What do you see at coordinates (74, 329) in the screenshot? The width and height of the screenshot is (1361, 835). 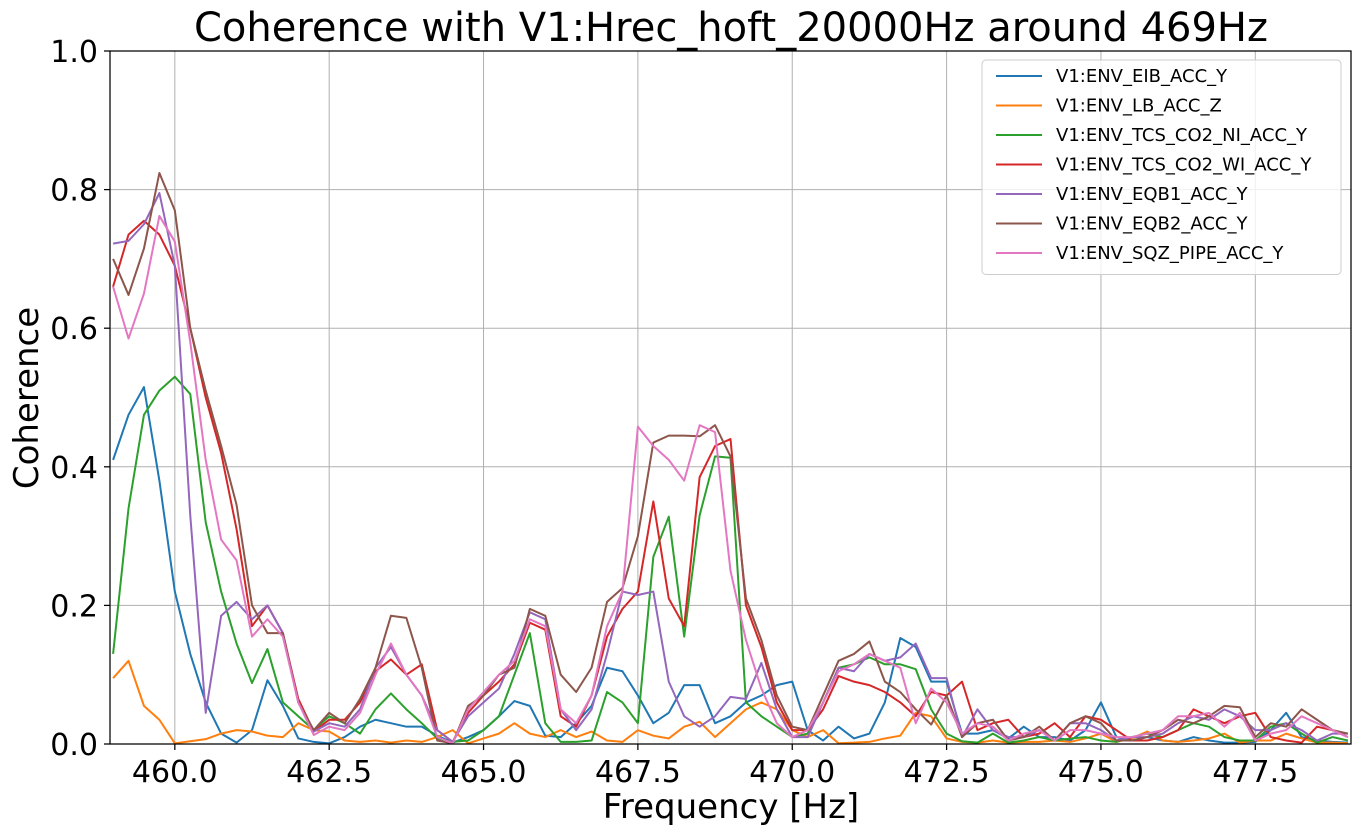 I see `y-tick-label: 0.6` at bounding box center [74, 329].